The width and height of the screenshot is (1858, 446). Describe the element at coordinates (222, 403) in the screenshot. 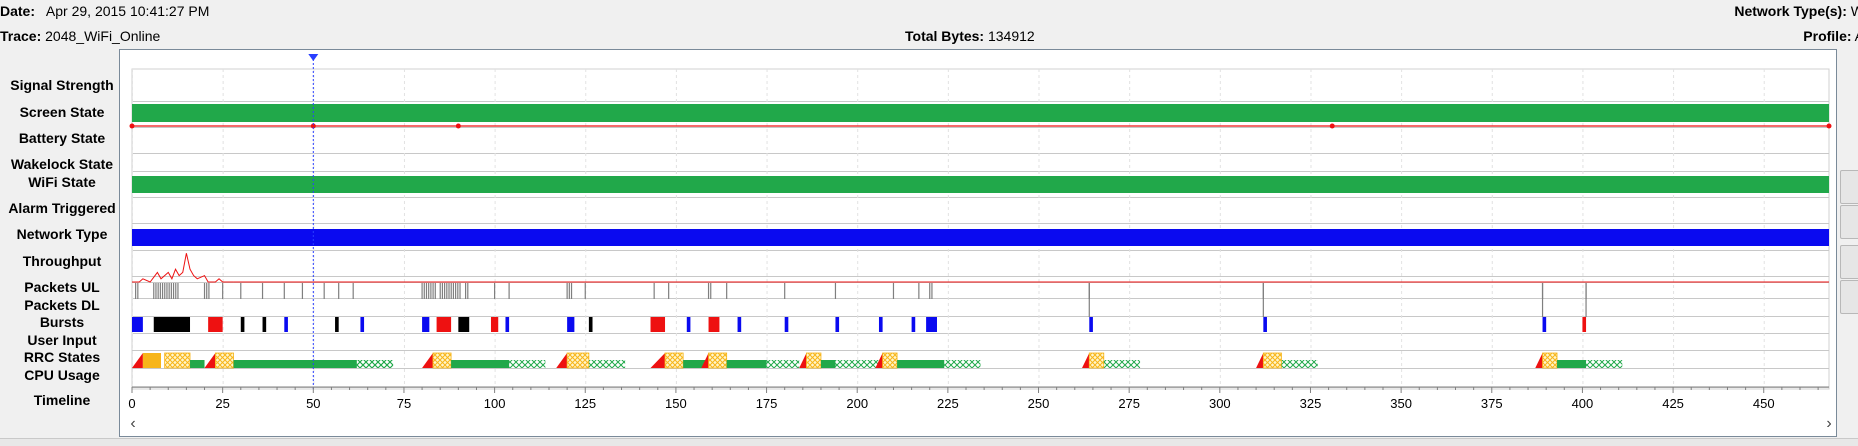

I see `timeline-tick-label: 25` at that location.